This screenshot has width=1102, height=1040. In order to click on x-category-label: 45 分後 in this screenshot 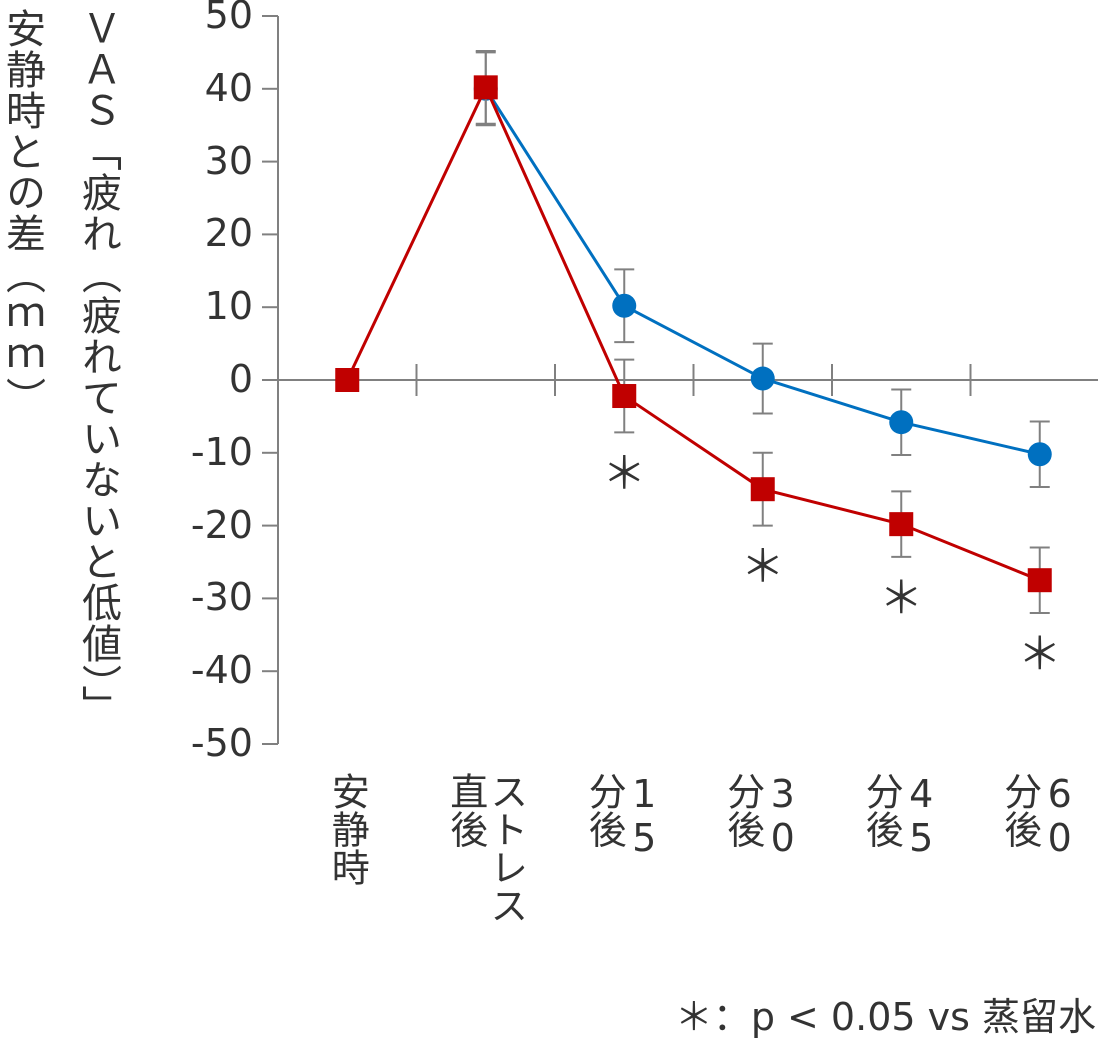, I will do `click(901, 816)`.